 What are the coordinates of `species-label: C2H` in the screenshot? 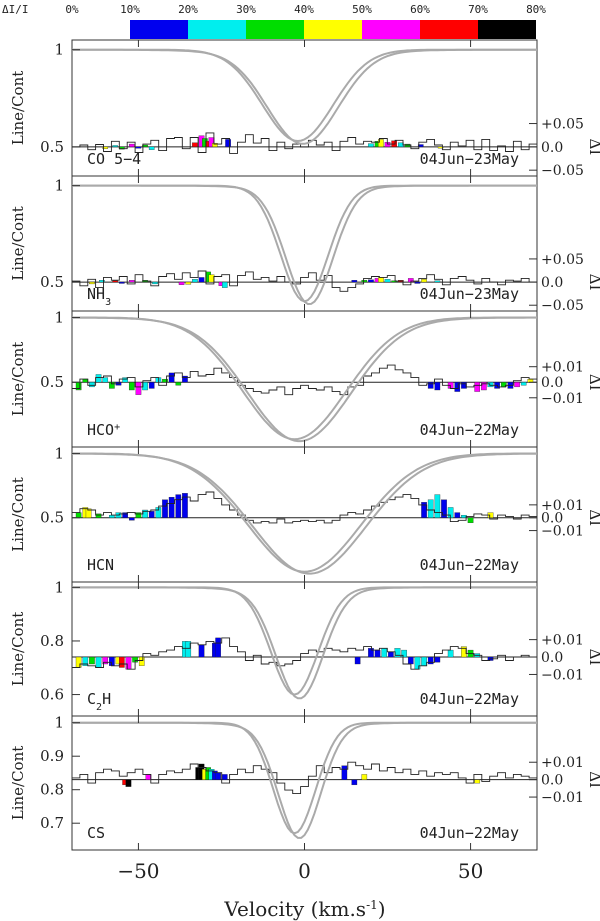 It's located at (99, 701).